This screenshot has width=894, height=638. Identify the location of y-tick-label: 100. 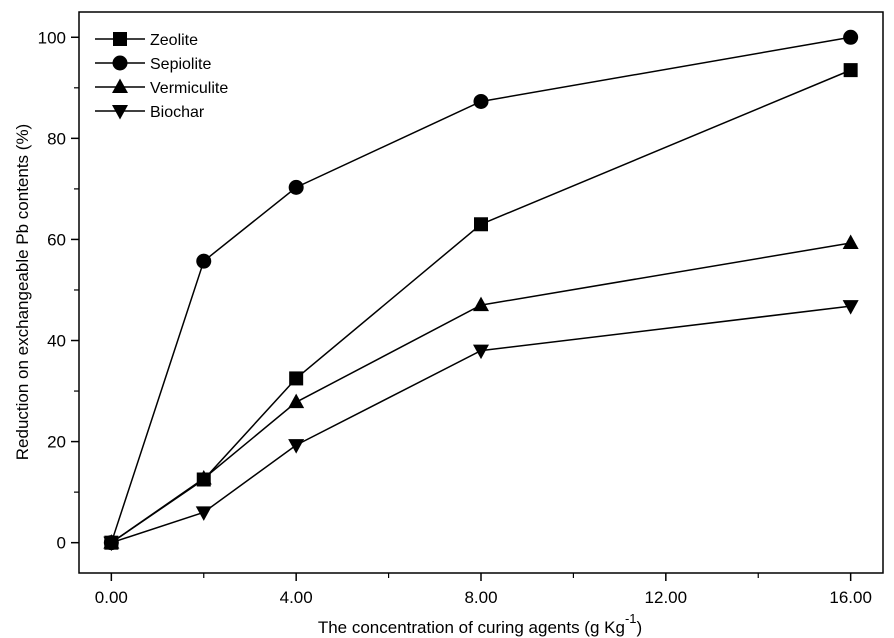
(52, 37).